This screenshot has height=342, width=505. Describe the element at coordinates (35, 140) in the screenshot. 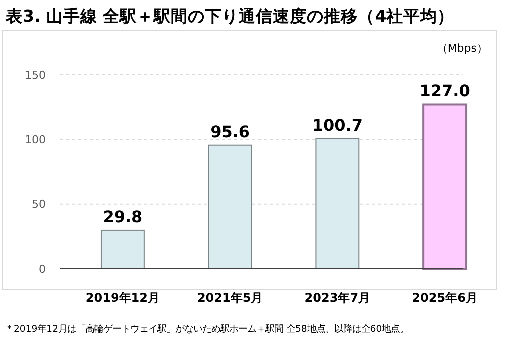

I see `y-tick-label: 100` at that location.